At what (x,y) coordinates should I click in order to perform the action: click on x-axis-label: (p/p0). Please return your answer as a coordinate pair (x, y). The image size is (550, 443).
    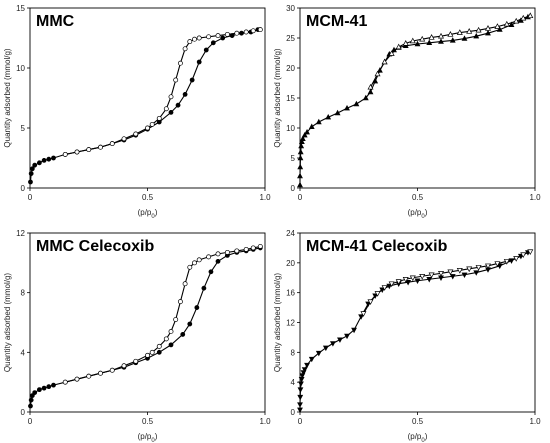
    Looking at the image, I should click on (148, 214).